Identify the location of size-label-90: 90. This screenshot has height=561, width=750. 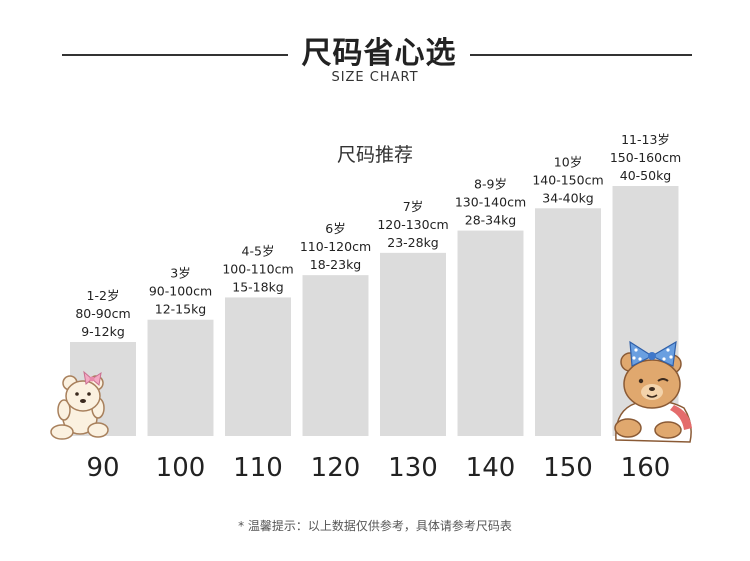
(102, 468).